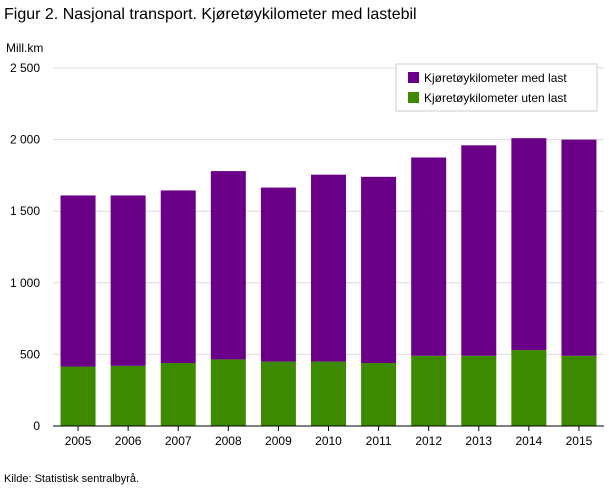  Describe the element at coordinates (228, 441) in the screenshot. I see `x-tick-label: 2008` at that location.